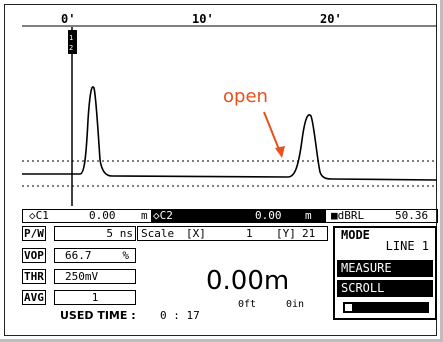  I want to click on cursor-marker-glyph-2: 2, so click(71, 48).